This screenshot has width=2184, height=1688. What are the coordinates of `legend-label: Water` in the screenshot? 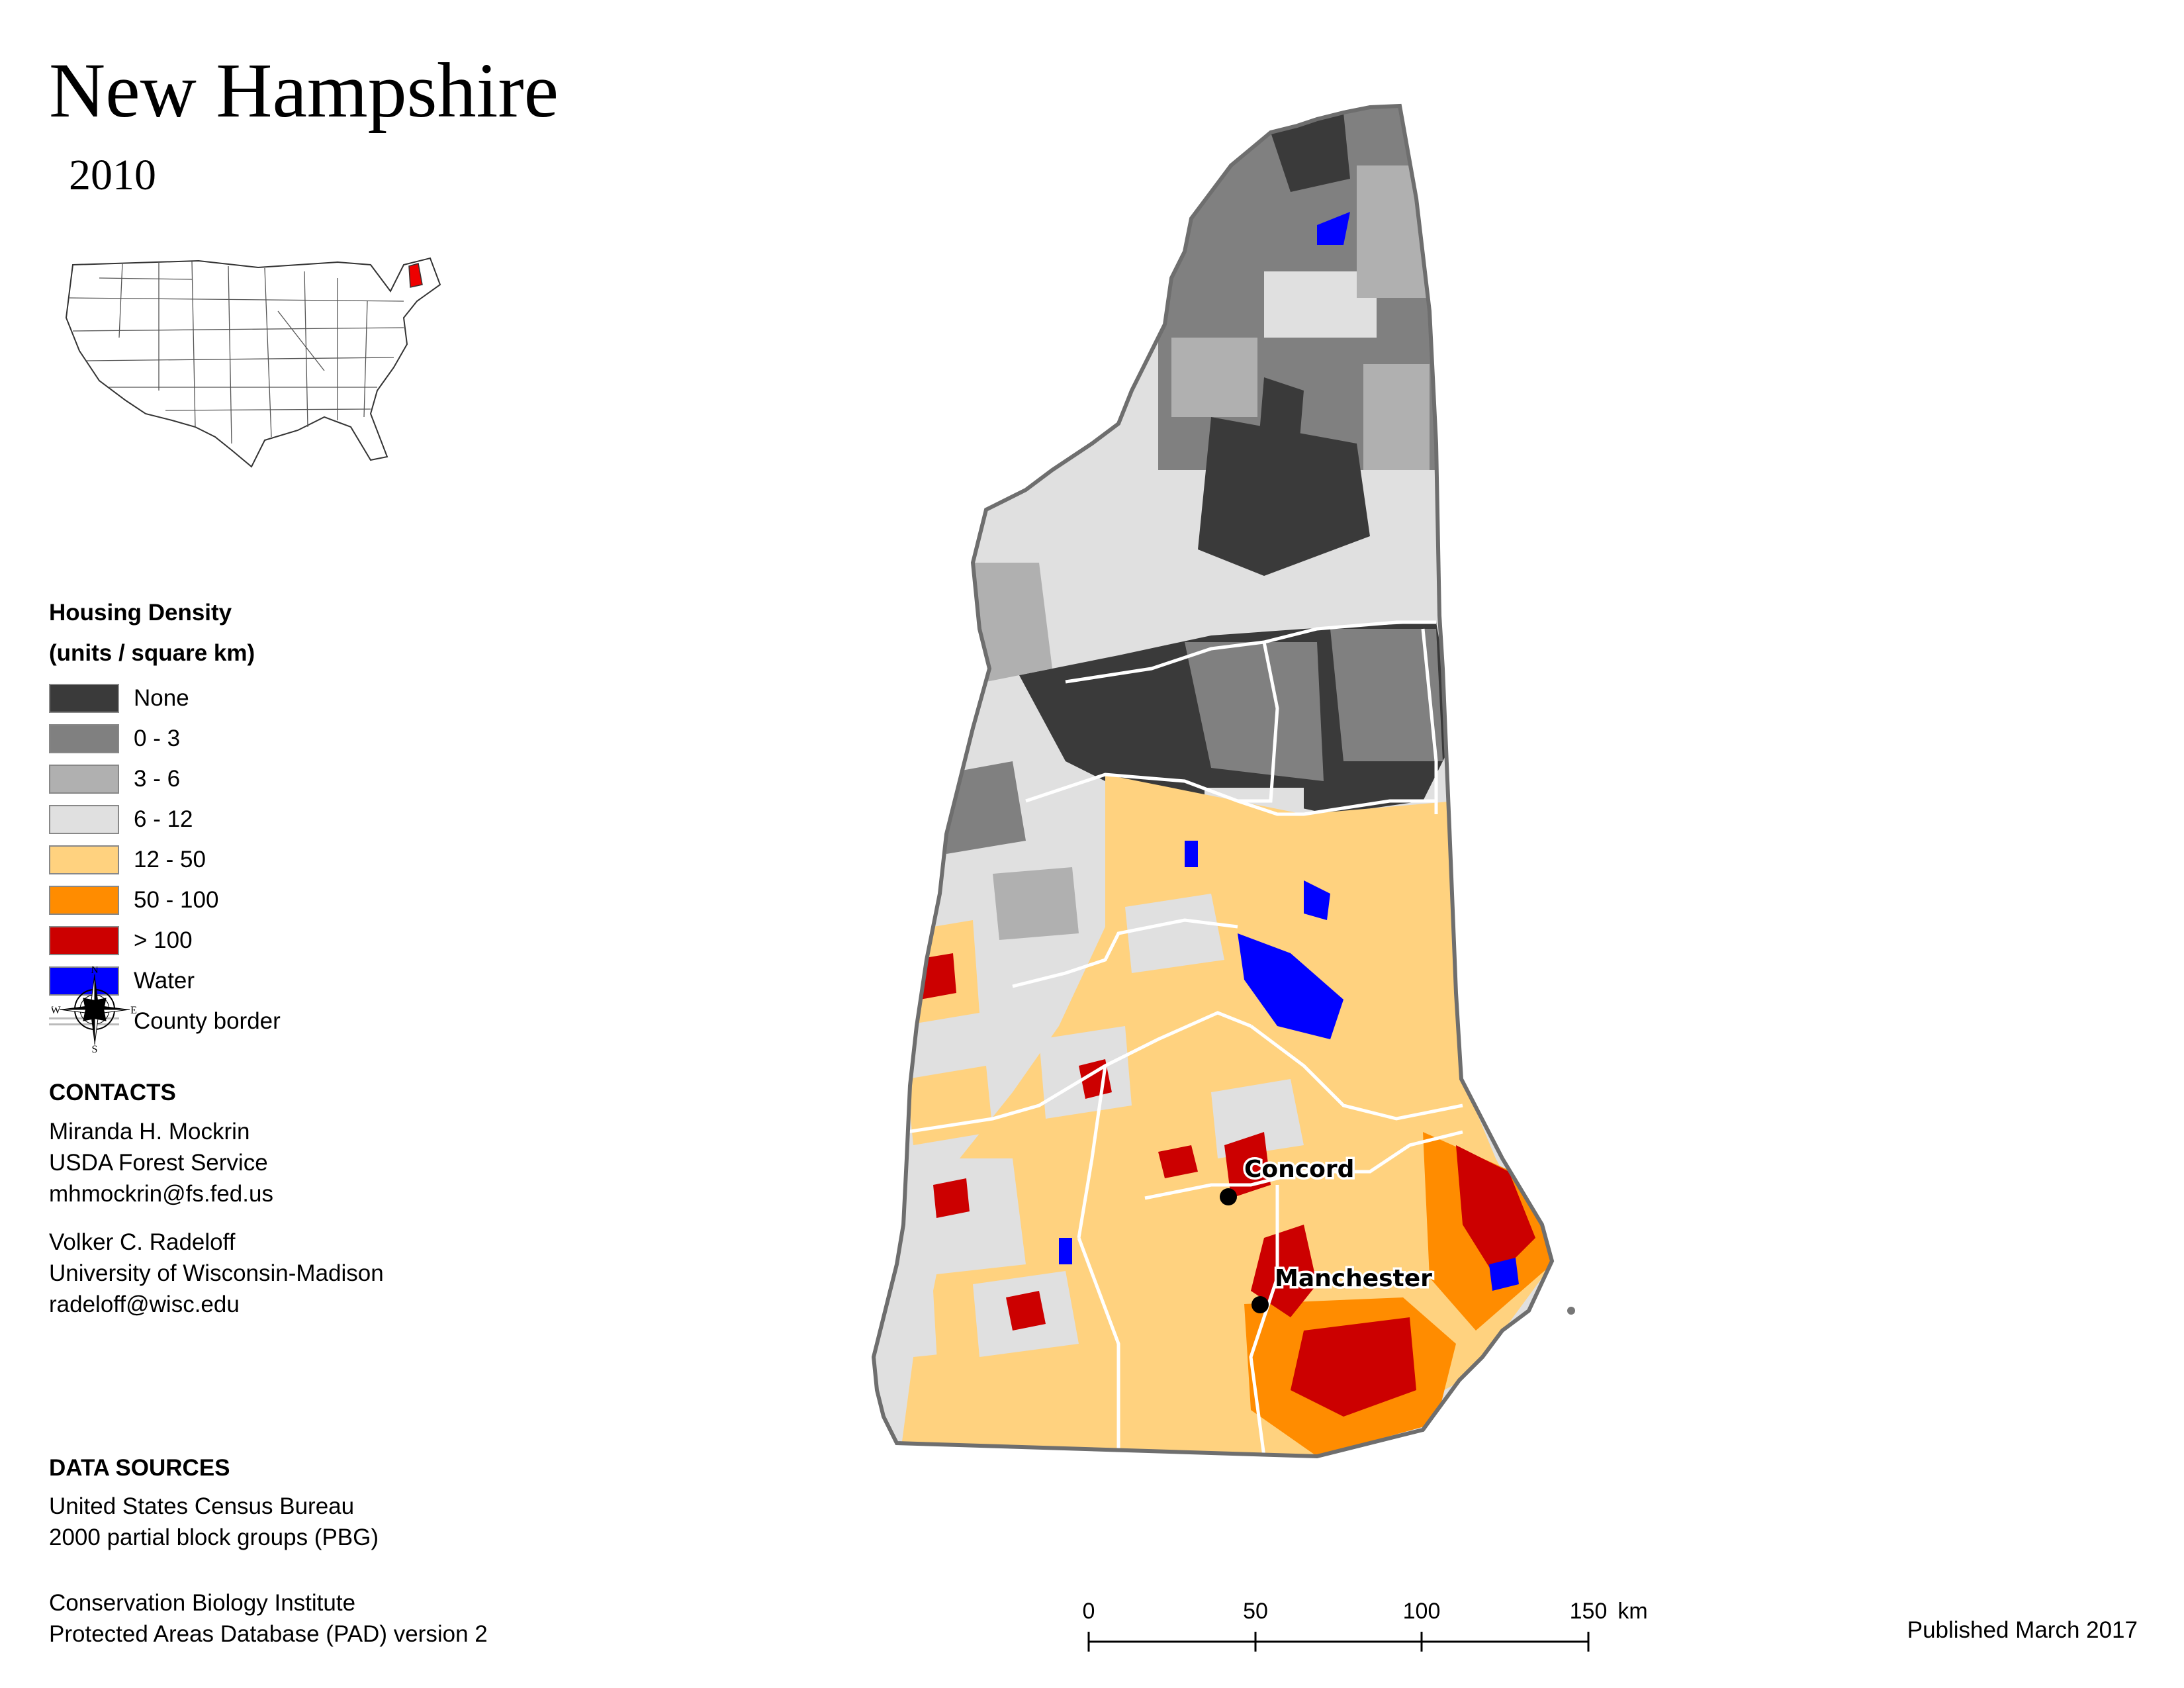 It's located at (164, 980).